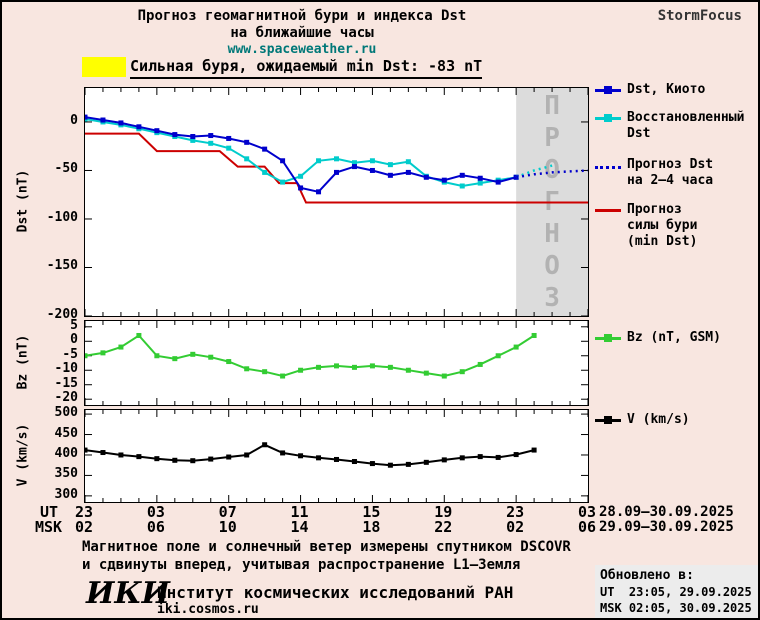 The image size is (760, 620). I want to click on forecast-region-letter: З, so click(552, 298).